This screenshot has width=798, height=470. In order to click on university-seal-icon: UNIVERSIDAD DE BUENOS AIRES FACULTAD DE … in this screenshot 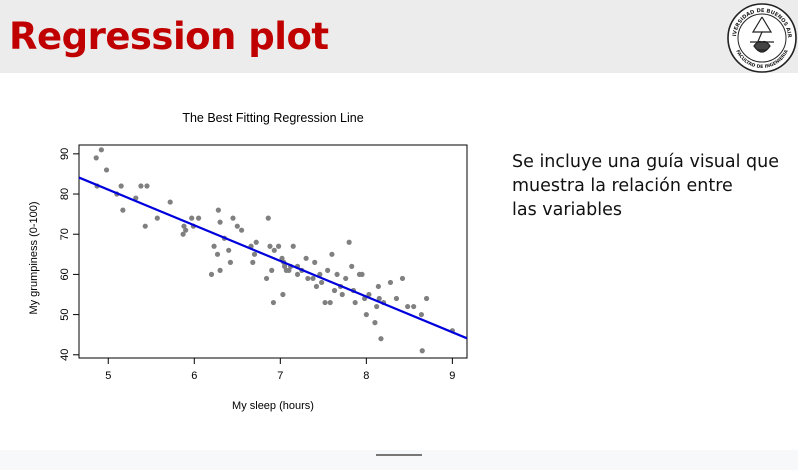, I will do `click(761, 37)`.